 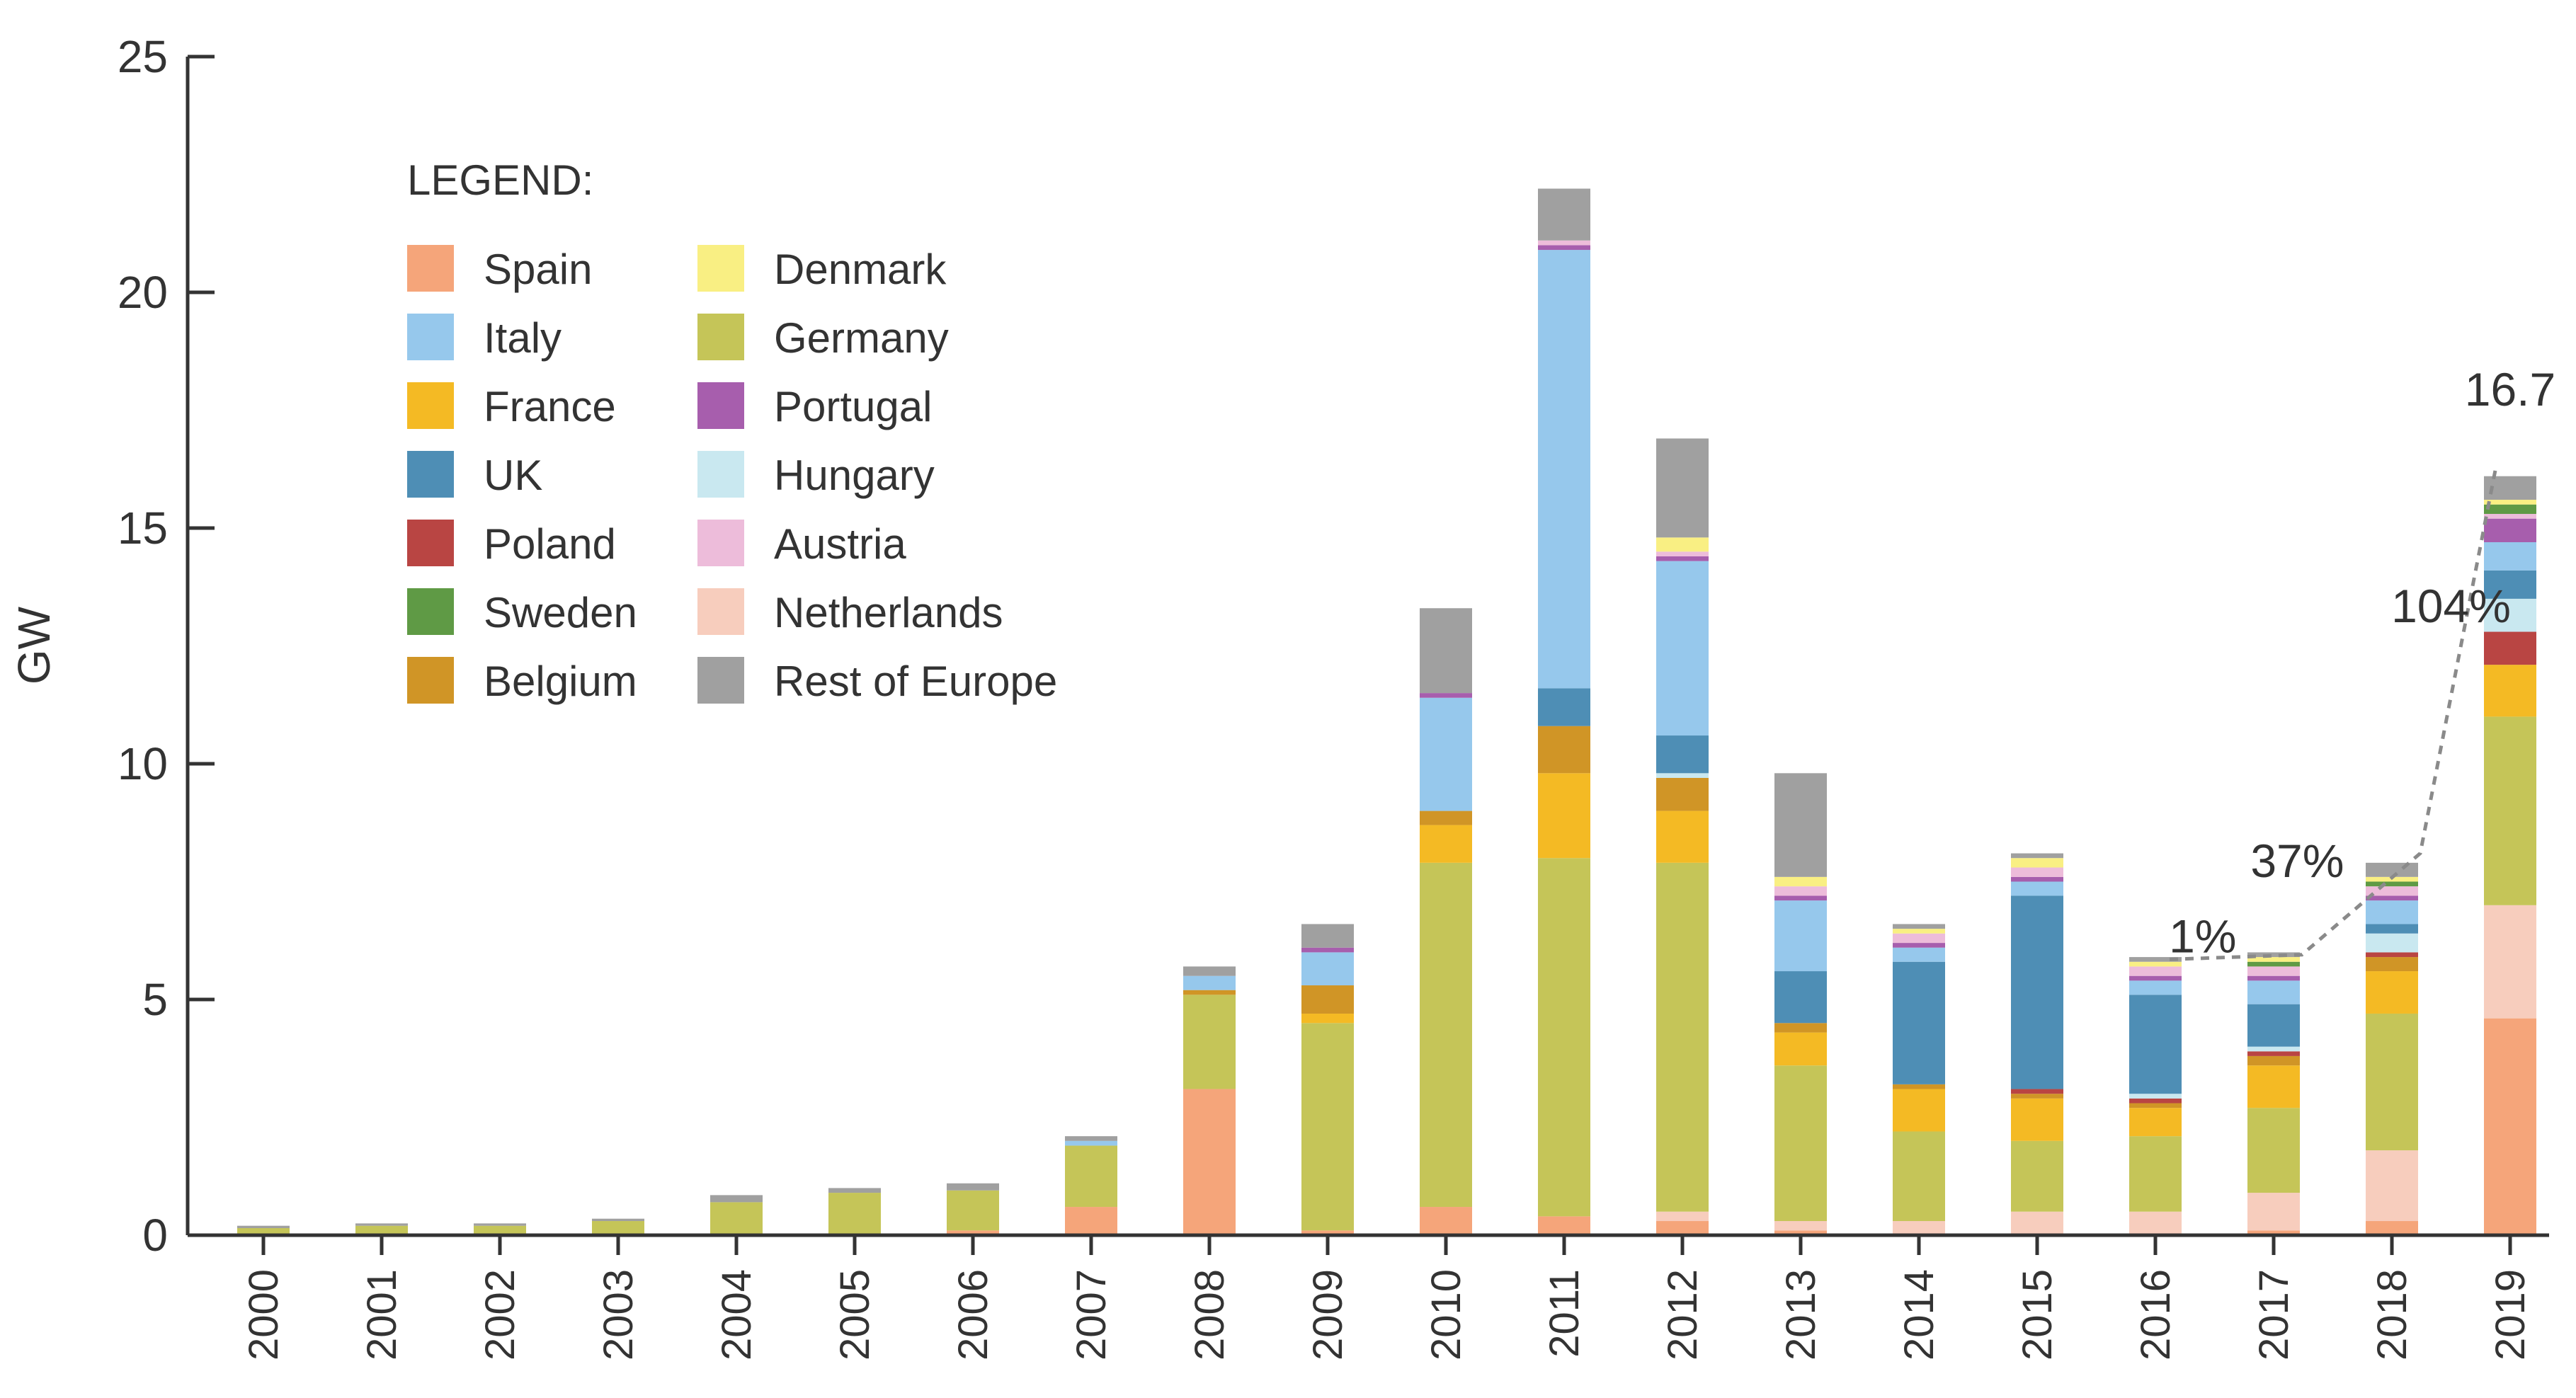 What do you see at coordinates (264, 1314) in the screenshot?
I see `x-tick-label-2000: 2000` at bounding box center [264, 1314].